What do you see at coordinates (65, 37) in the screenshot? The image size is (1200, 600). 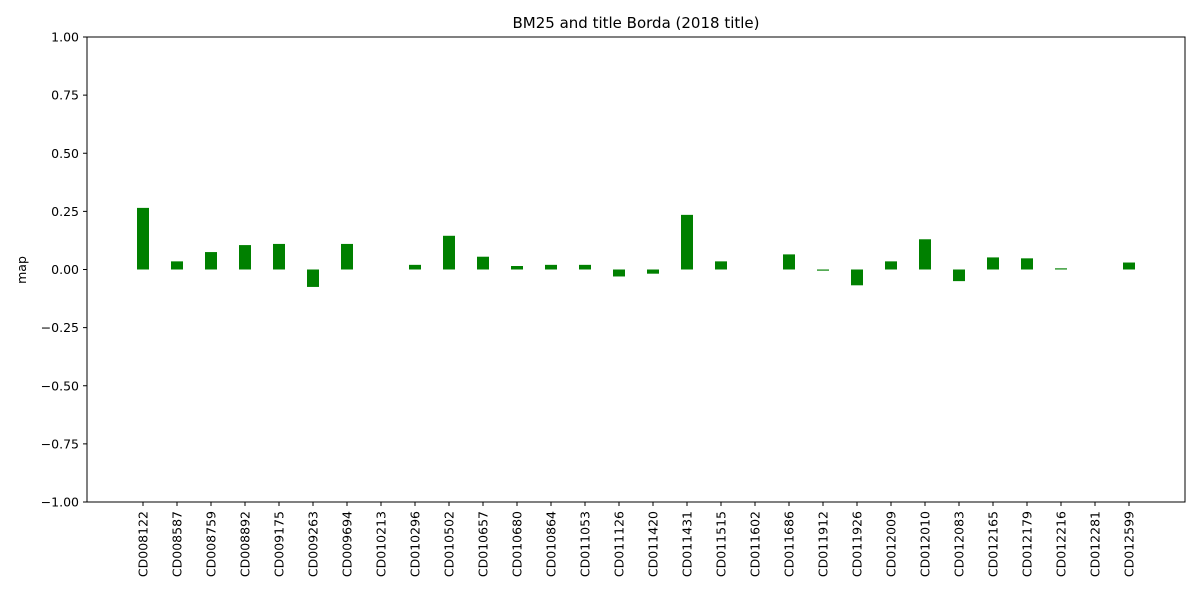 I see `y-tick-label: 1.00` at bounding box center [65, 37].